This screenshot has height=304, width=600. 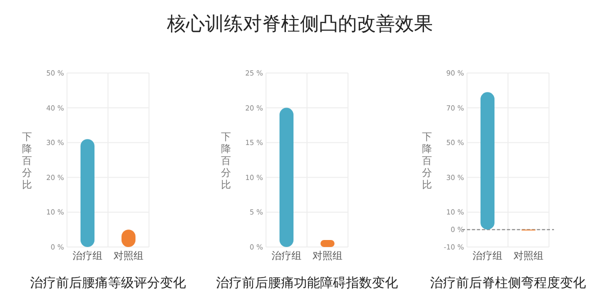 I want to click on x-axis-title: 治疗前后腰痛等级评分变化, so click(x=108, y=283).